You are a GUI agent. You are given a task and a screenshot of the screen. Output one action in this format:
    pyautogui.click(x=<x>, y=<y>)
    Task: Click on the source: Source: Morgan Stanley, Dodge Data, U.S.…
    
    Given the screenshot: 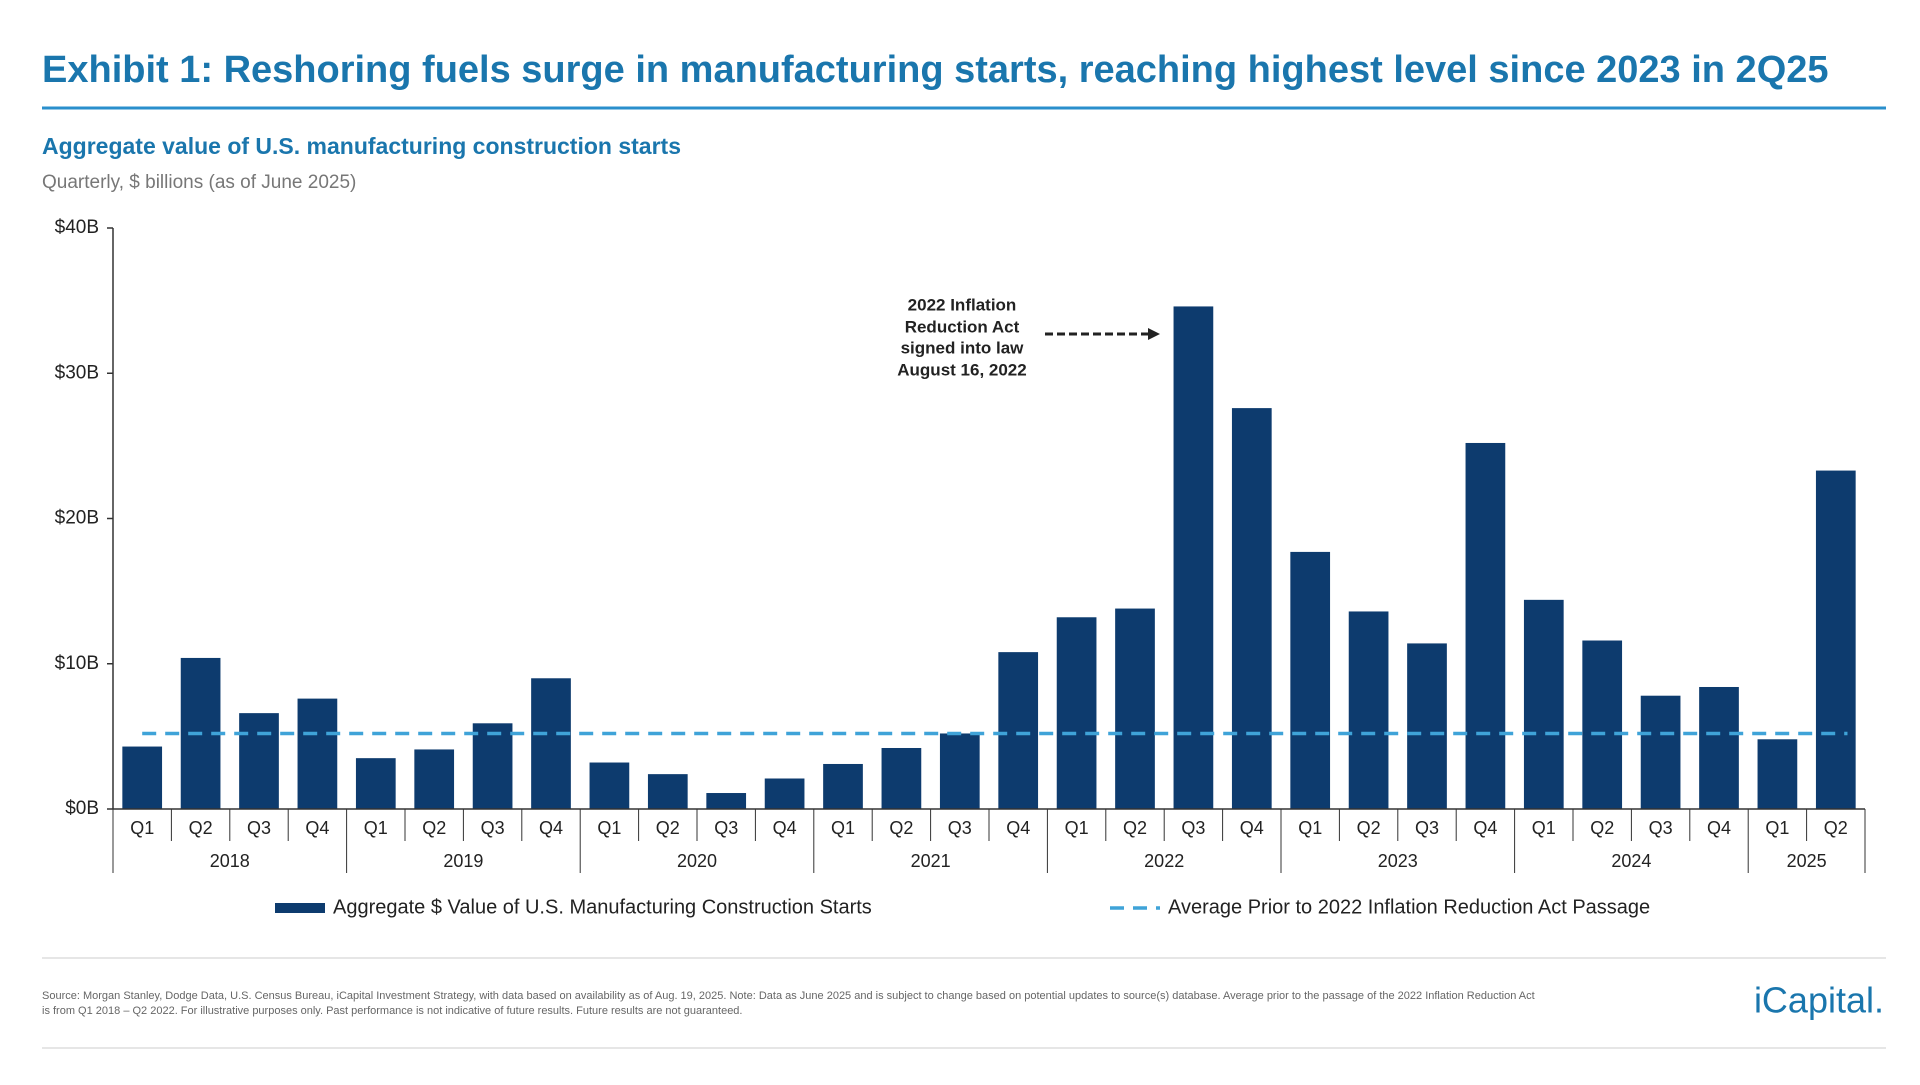 What is the action you would take?
    pyautogui.click(x=788, y=996)
    